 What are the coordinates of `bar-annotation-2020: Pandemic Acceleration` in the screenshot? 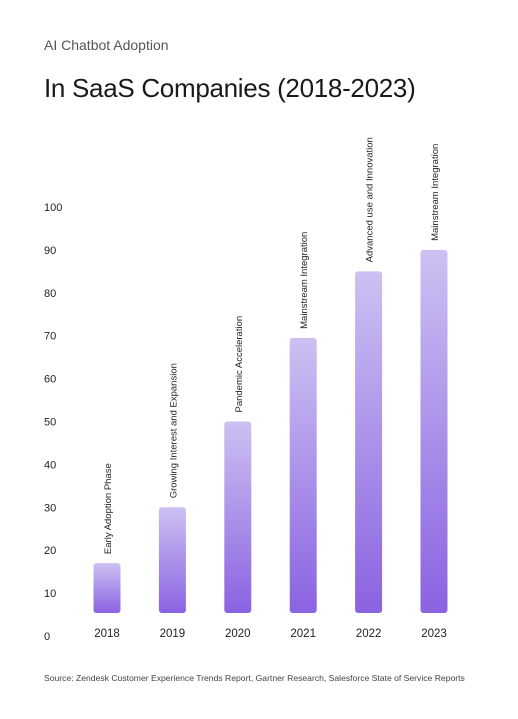 It's located at (239, 364).